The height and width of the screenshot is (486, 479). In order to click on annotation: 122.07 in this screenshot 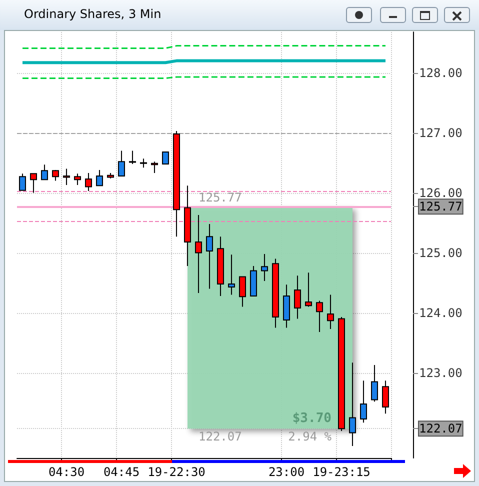, I will do `click(220, 437)`.